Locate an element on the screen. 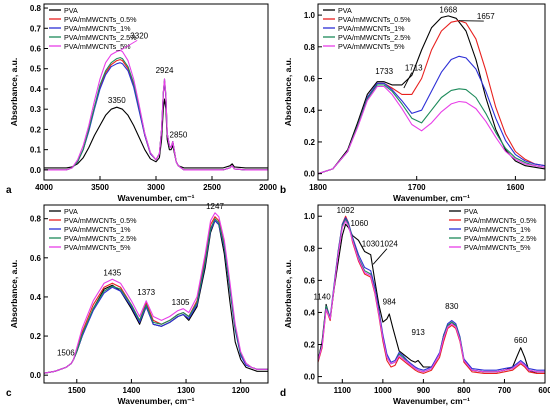 This screenshot has width=550, height=406. peak-label: 1373 is located at coordinates (146, 292).